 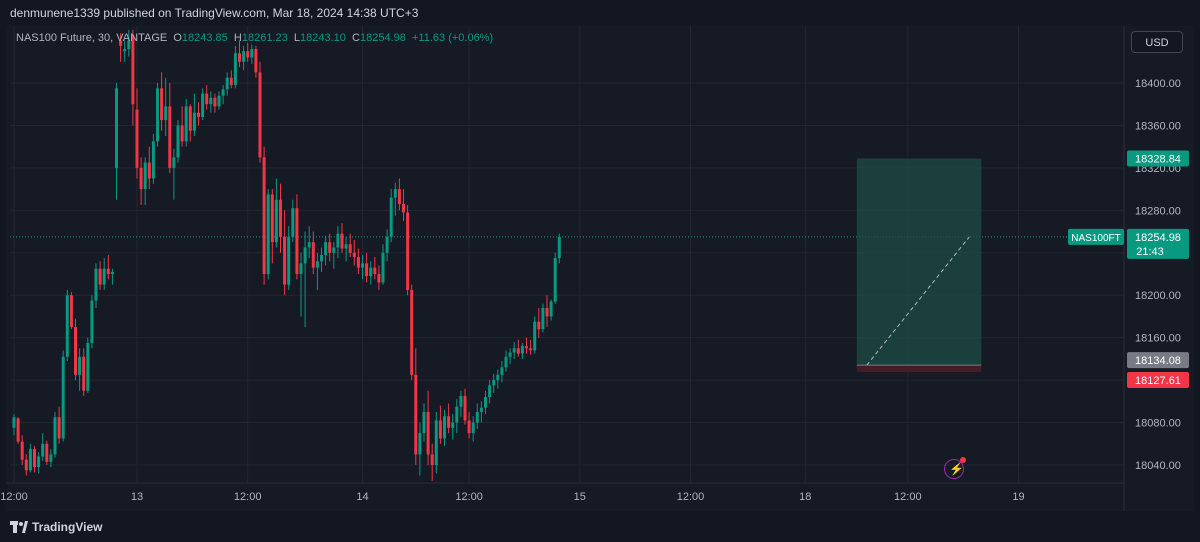 What do you see at coordinates (1158, 380) in the screenshot?
I see `stop-price-tag` at bounding box center [1158, 380].